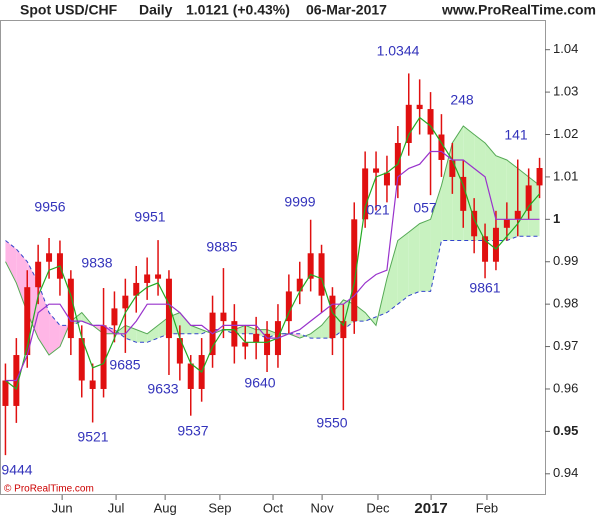 The height and width of the screenshot is (519, 600). What do you see at coordinates (92, 437) in the screenshot?
I see `annotation: 9521` at bounding box center [92, 437].